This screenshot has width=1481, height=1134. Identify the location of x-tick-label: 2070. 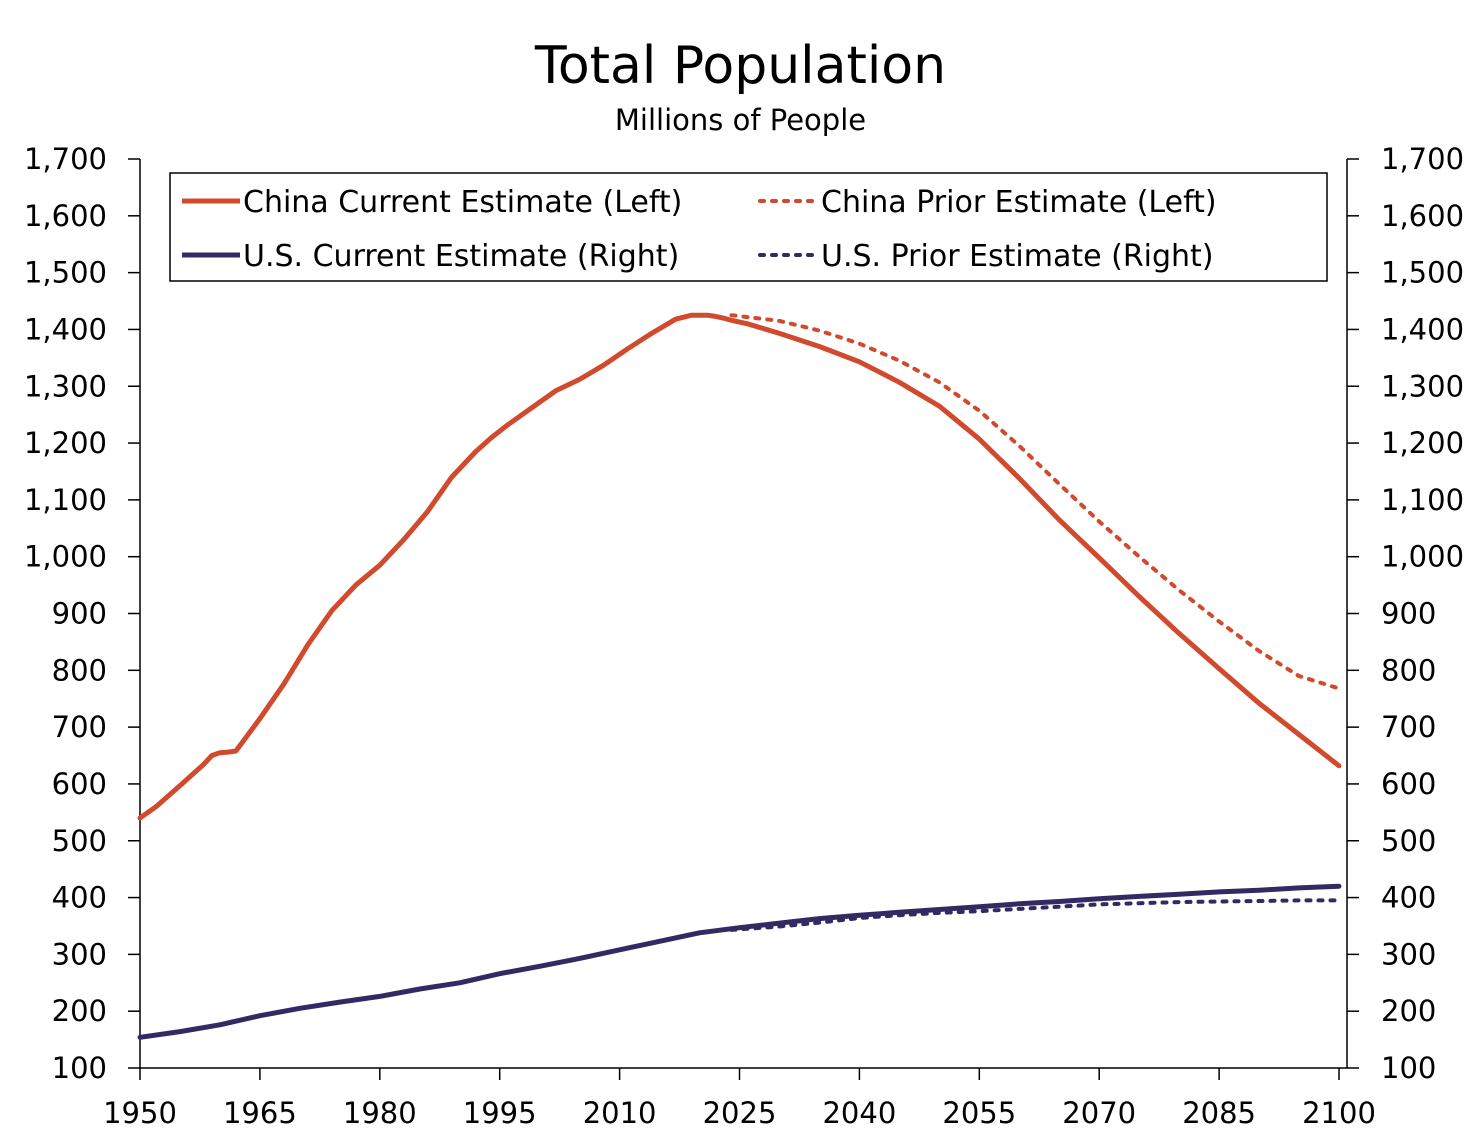
(1099, 1113).